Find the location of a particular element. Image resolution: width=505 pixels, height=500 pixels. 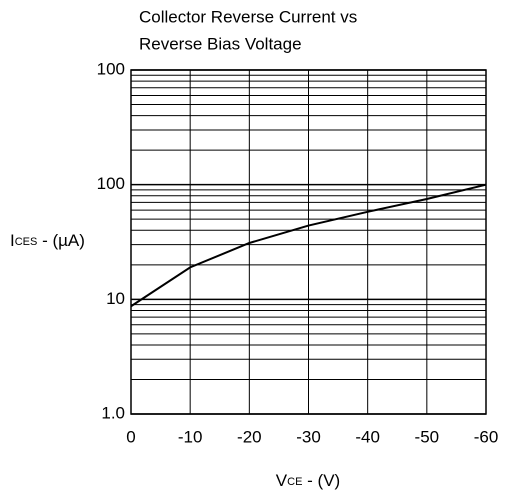

chart-title: Collector Reverse Current vs is located at coordinates (248, 16).